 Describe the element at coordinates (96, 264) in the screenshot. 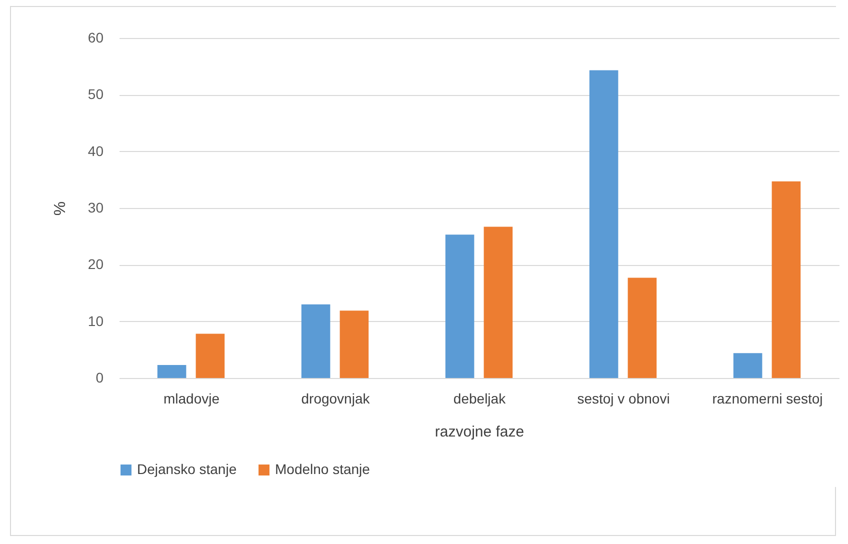

I see `y-tick-label: 20` at that location.